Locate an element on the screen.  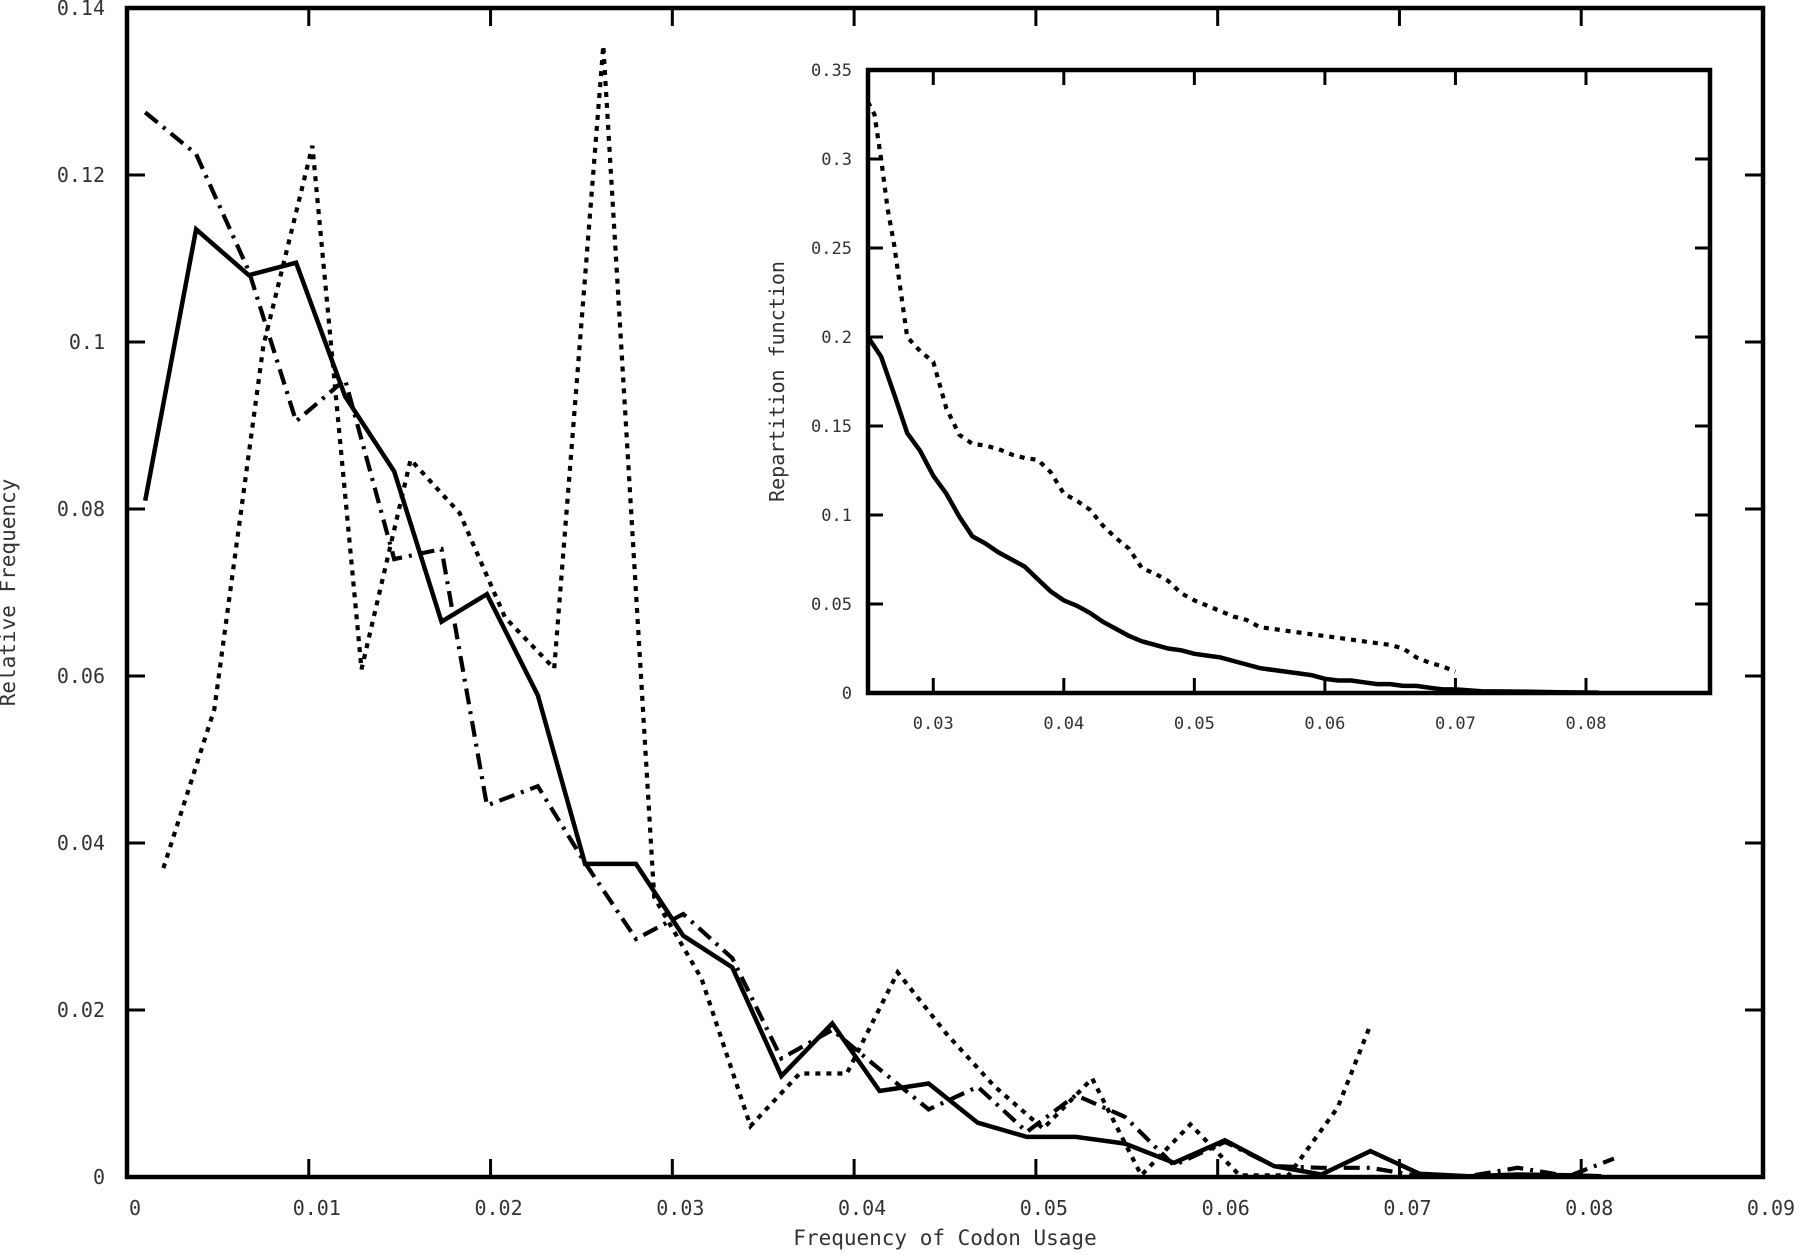
inset-y-axis-title: Repartition function is located at coordinates (777, 381).